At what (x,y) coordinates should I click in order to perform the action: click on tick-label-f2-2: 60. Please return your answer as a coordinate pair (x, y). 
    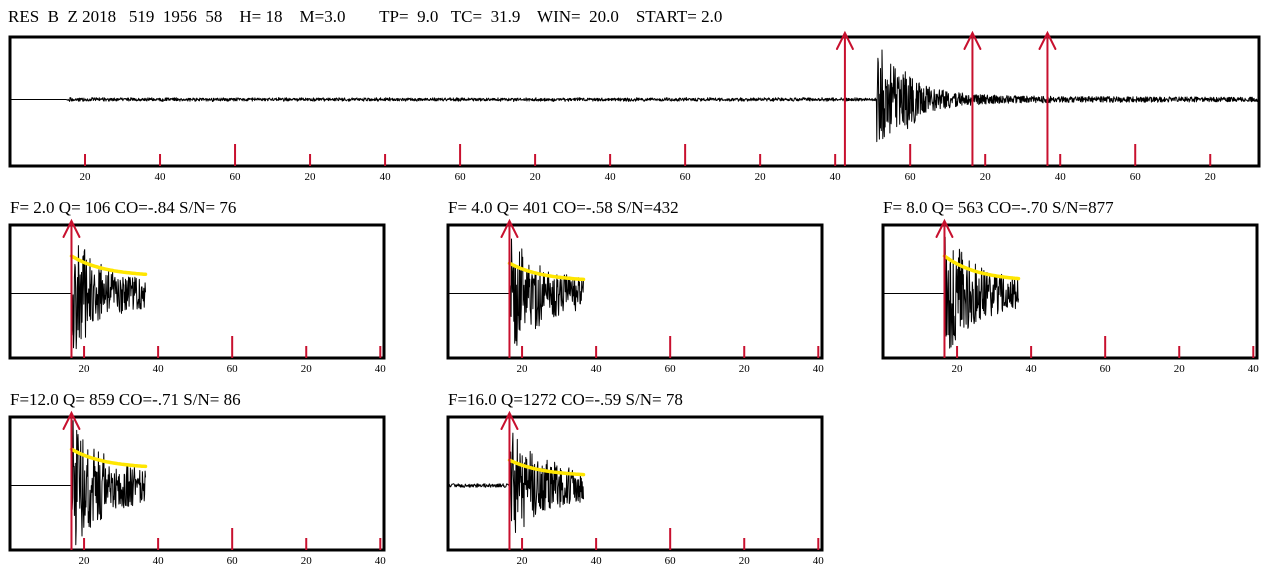
    Looking at the image, I should click on (233, 369).